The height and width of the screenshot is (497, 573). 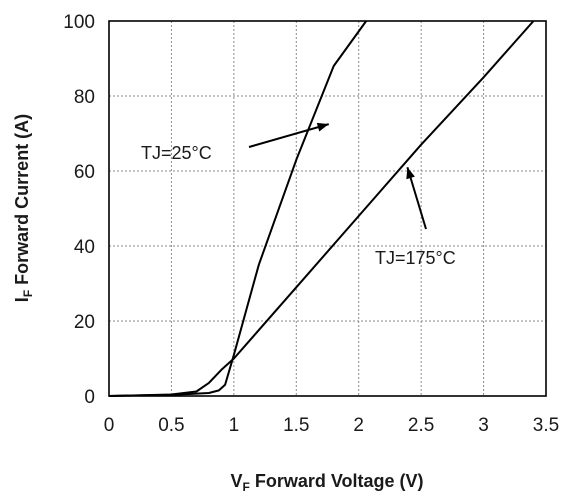 I want to click on y-tick-label: 80, so click(x=84, y=97).